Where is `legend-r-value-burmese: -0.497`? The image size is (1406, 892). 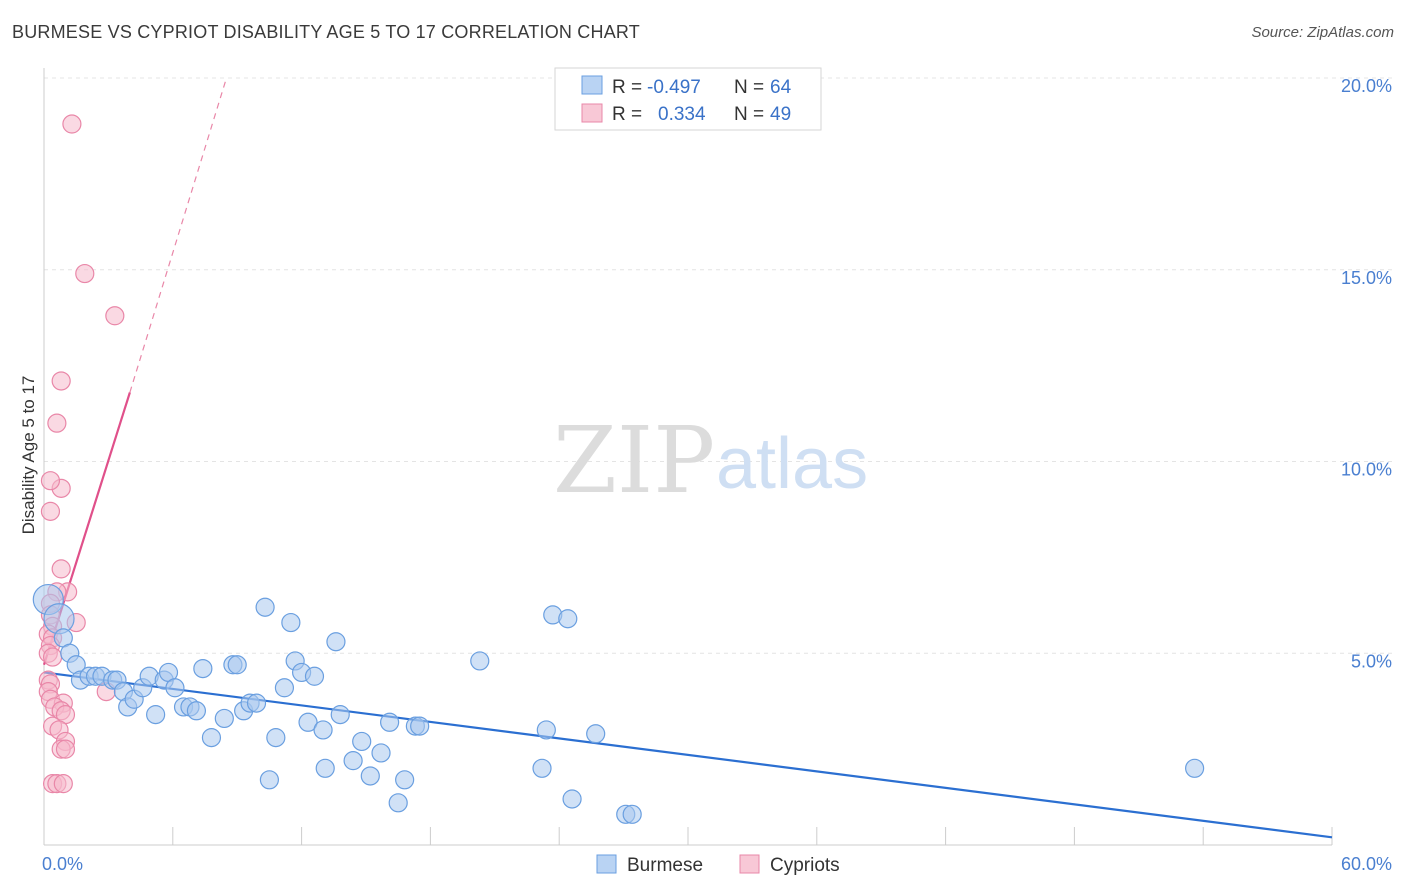
legend-r-value-burmese: -0.497 is located at coordinates (674, 87).